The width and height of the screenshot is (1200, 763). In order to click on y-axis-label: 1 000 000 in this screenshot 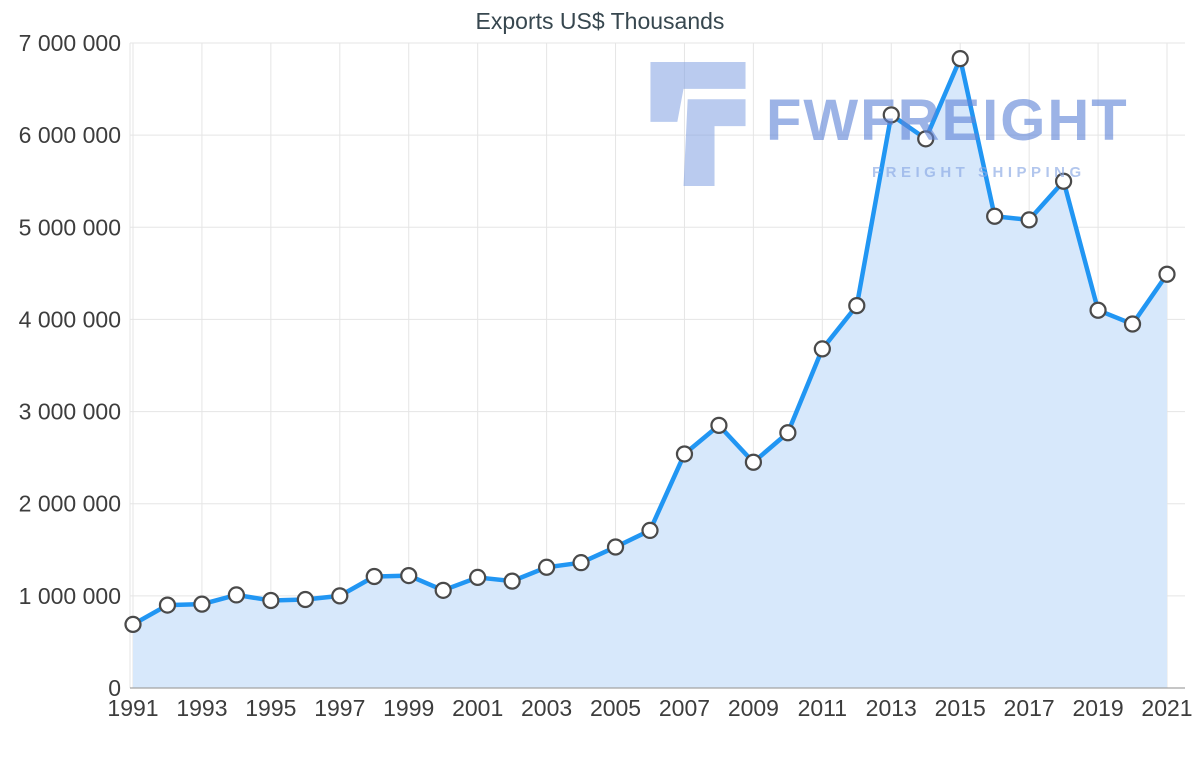, I will do `click(70, 596)`.